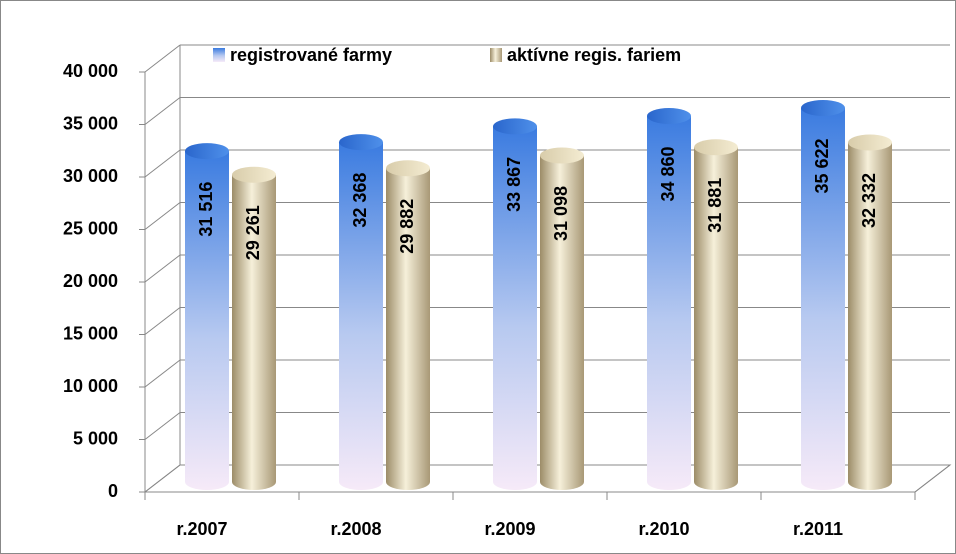 Image resolution: width=956 pixels, height=554 pixels. What do you see at coordinates (90, 386) in the screenshot?
I see `y-tick-label: 10 000` at bounding box center [90, 386].